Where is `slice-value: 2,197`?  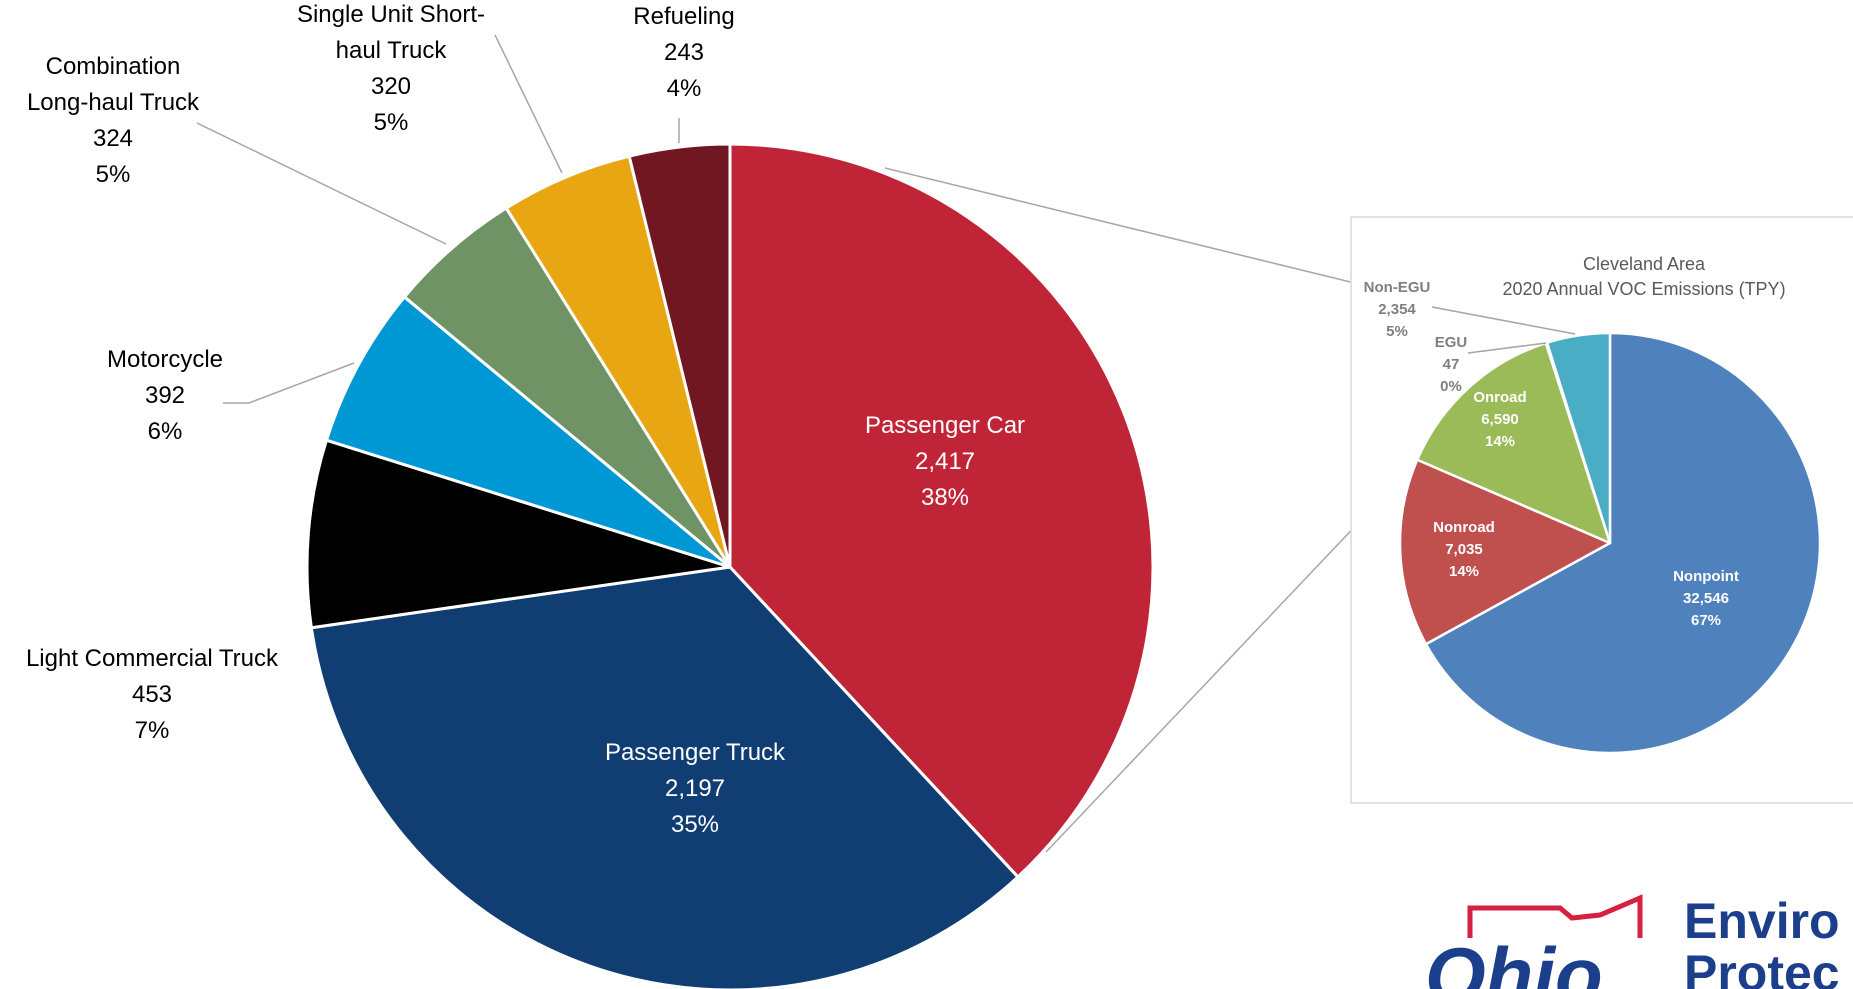 slice-value: 2,197 is located at coordinates (695, 788).